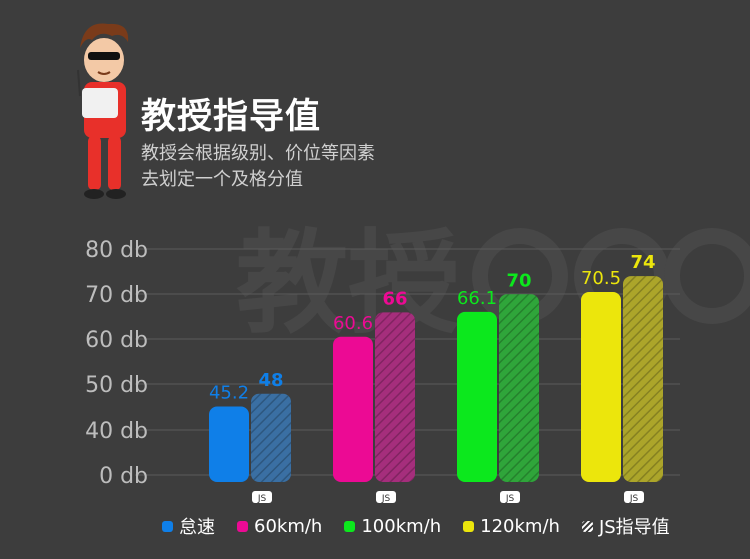 This screenshot has width=750, height=559. Describe the element at coordinates (116, 340) in the screenshot. I see `y-tick-label: 60 db` at that location.